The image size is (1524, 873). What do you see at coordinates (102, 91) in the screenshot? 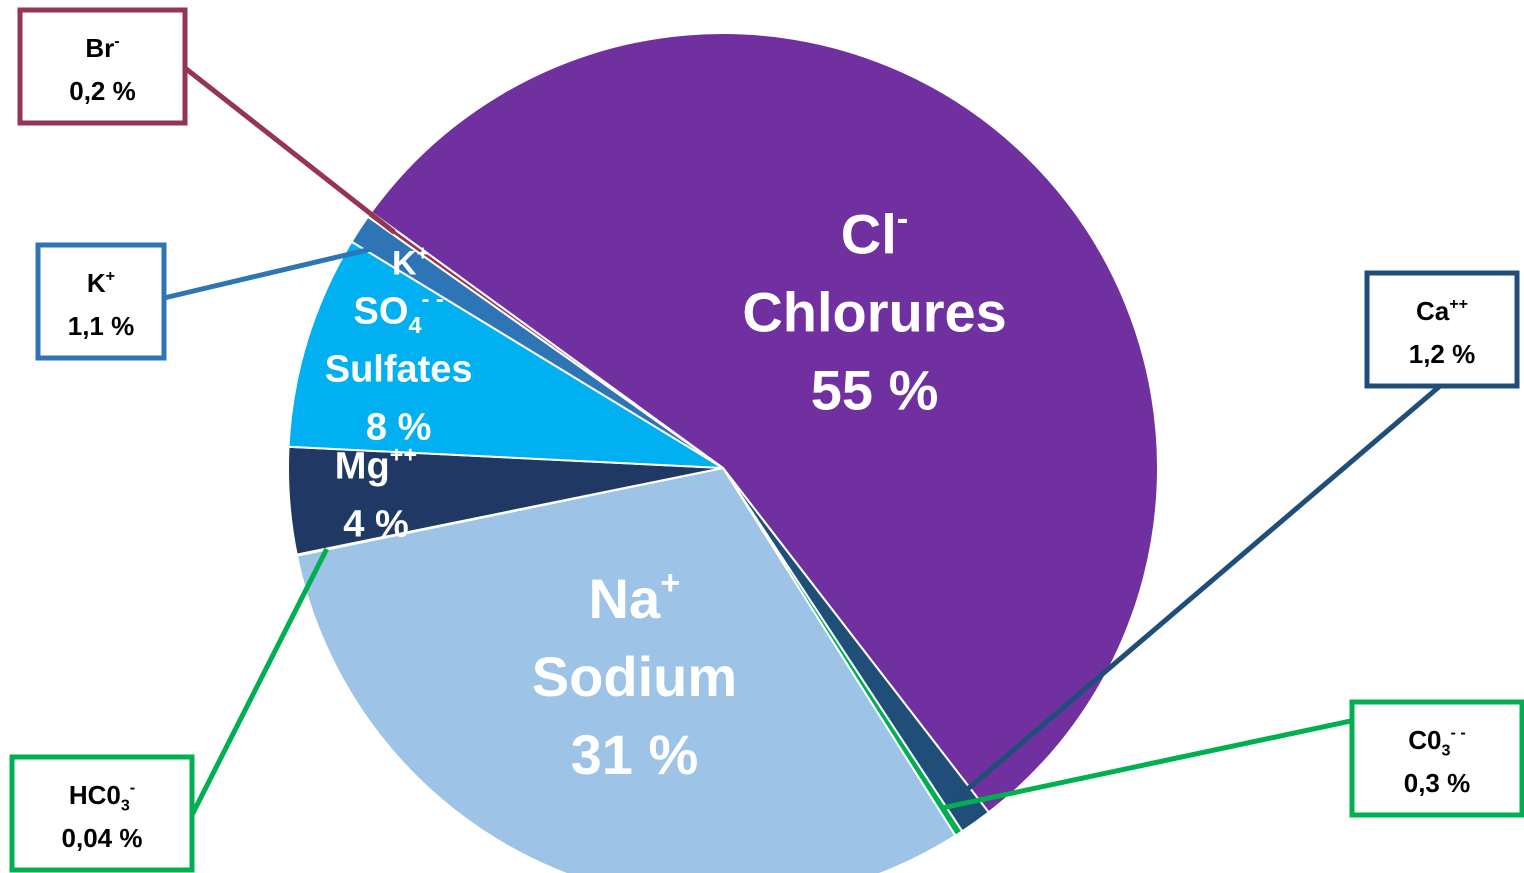
I see `value-label: 0,2 %` at bounding box center [102, 91].